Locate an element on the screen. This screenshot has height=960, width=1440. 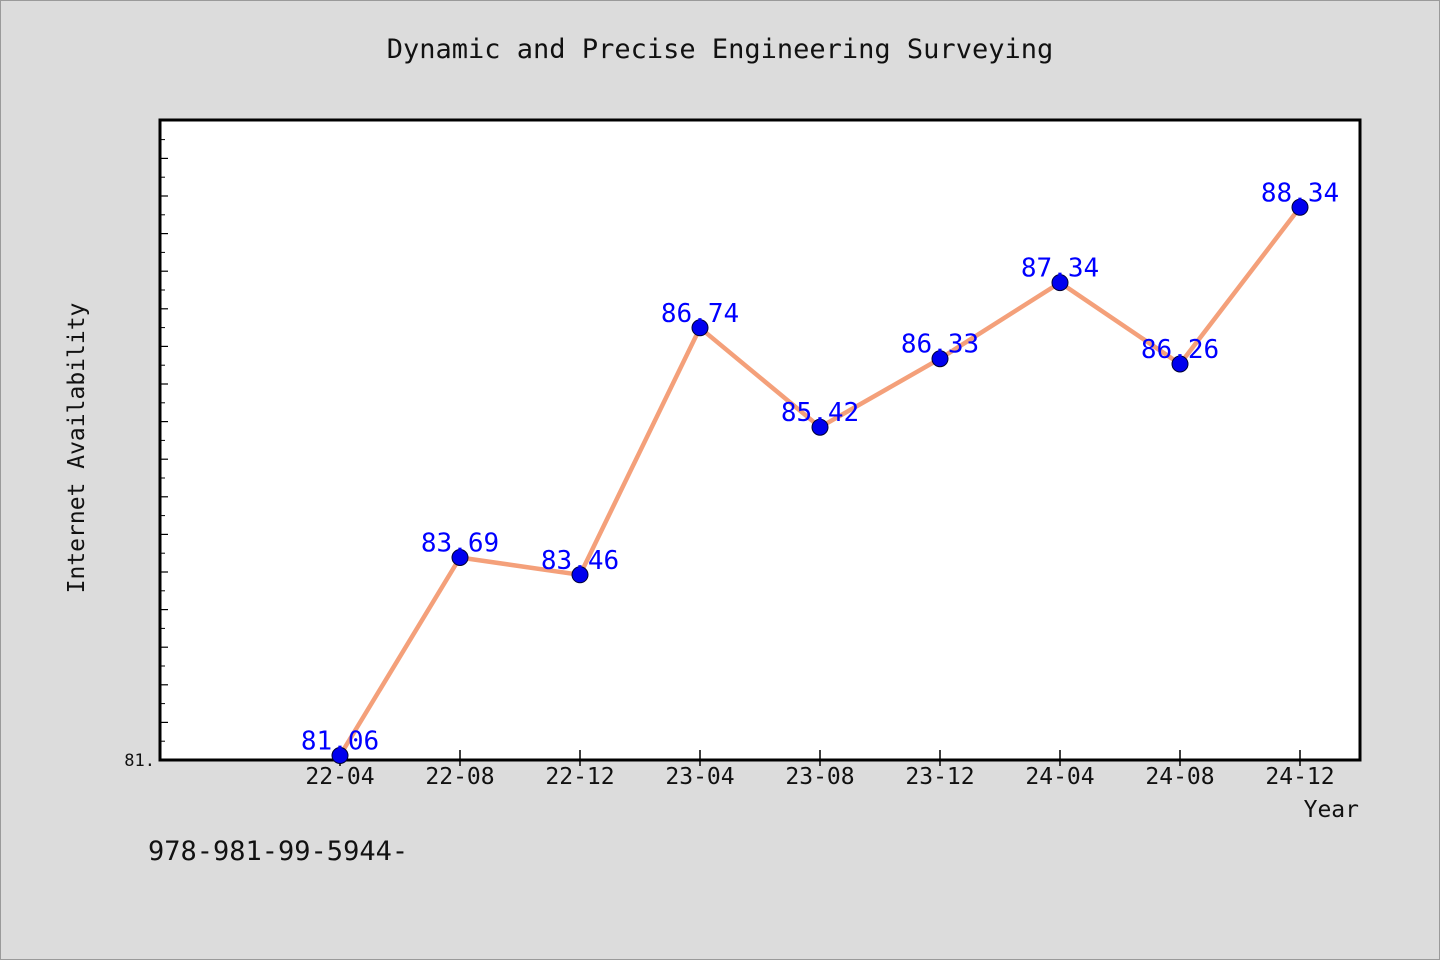
footer-code: 978-981-99-5944- is located at coordinates (278, 851).